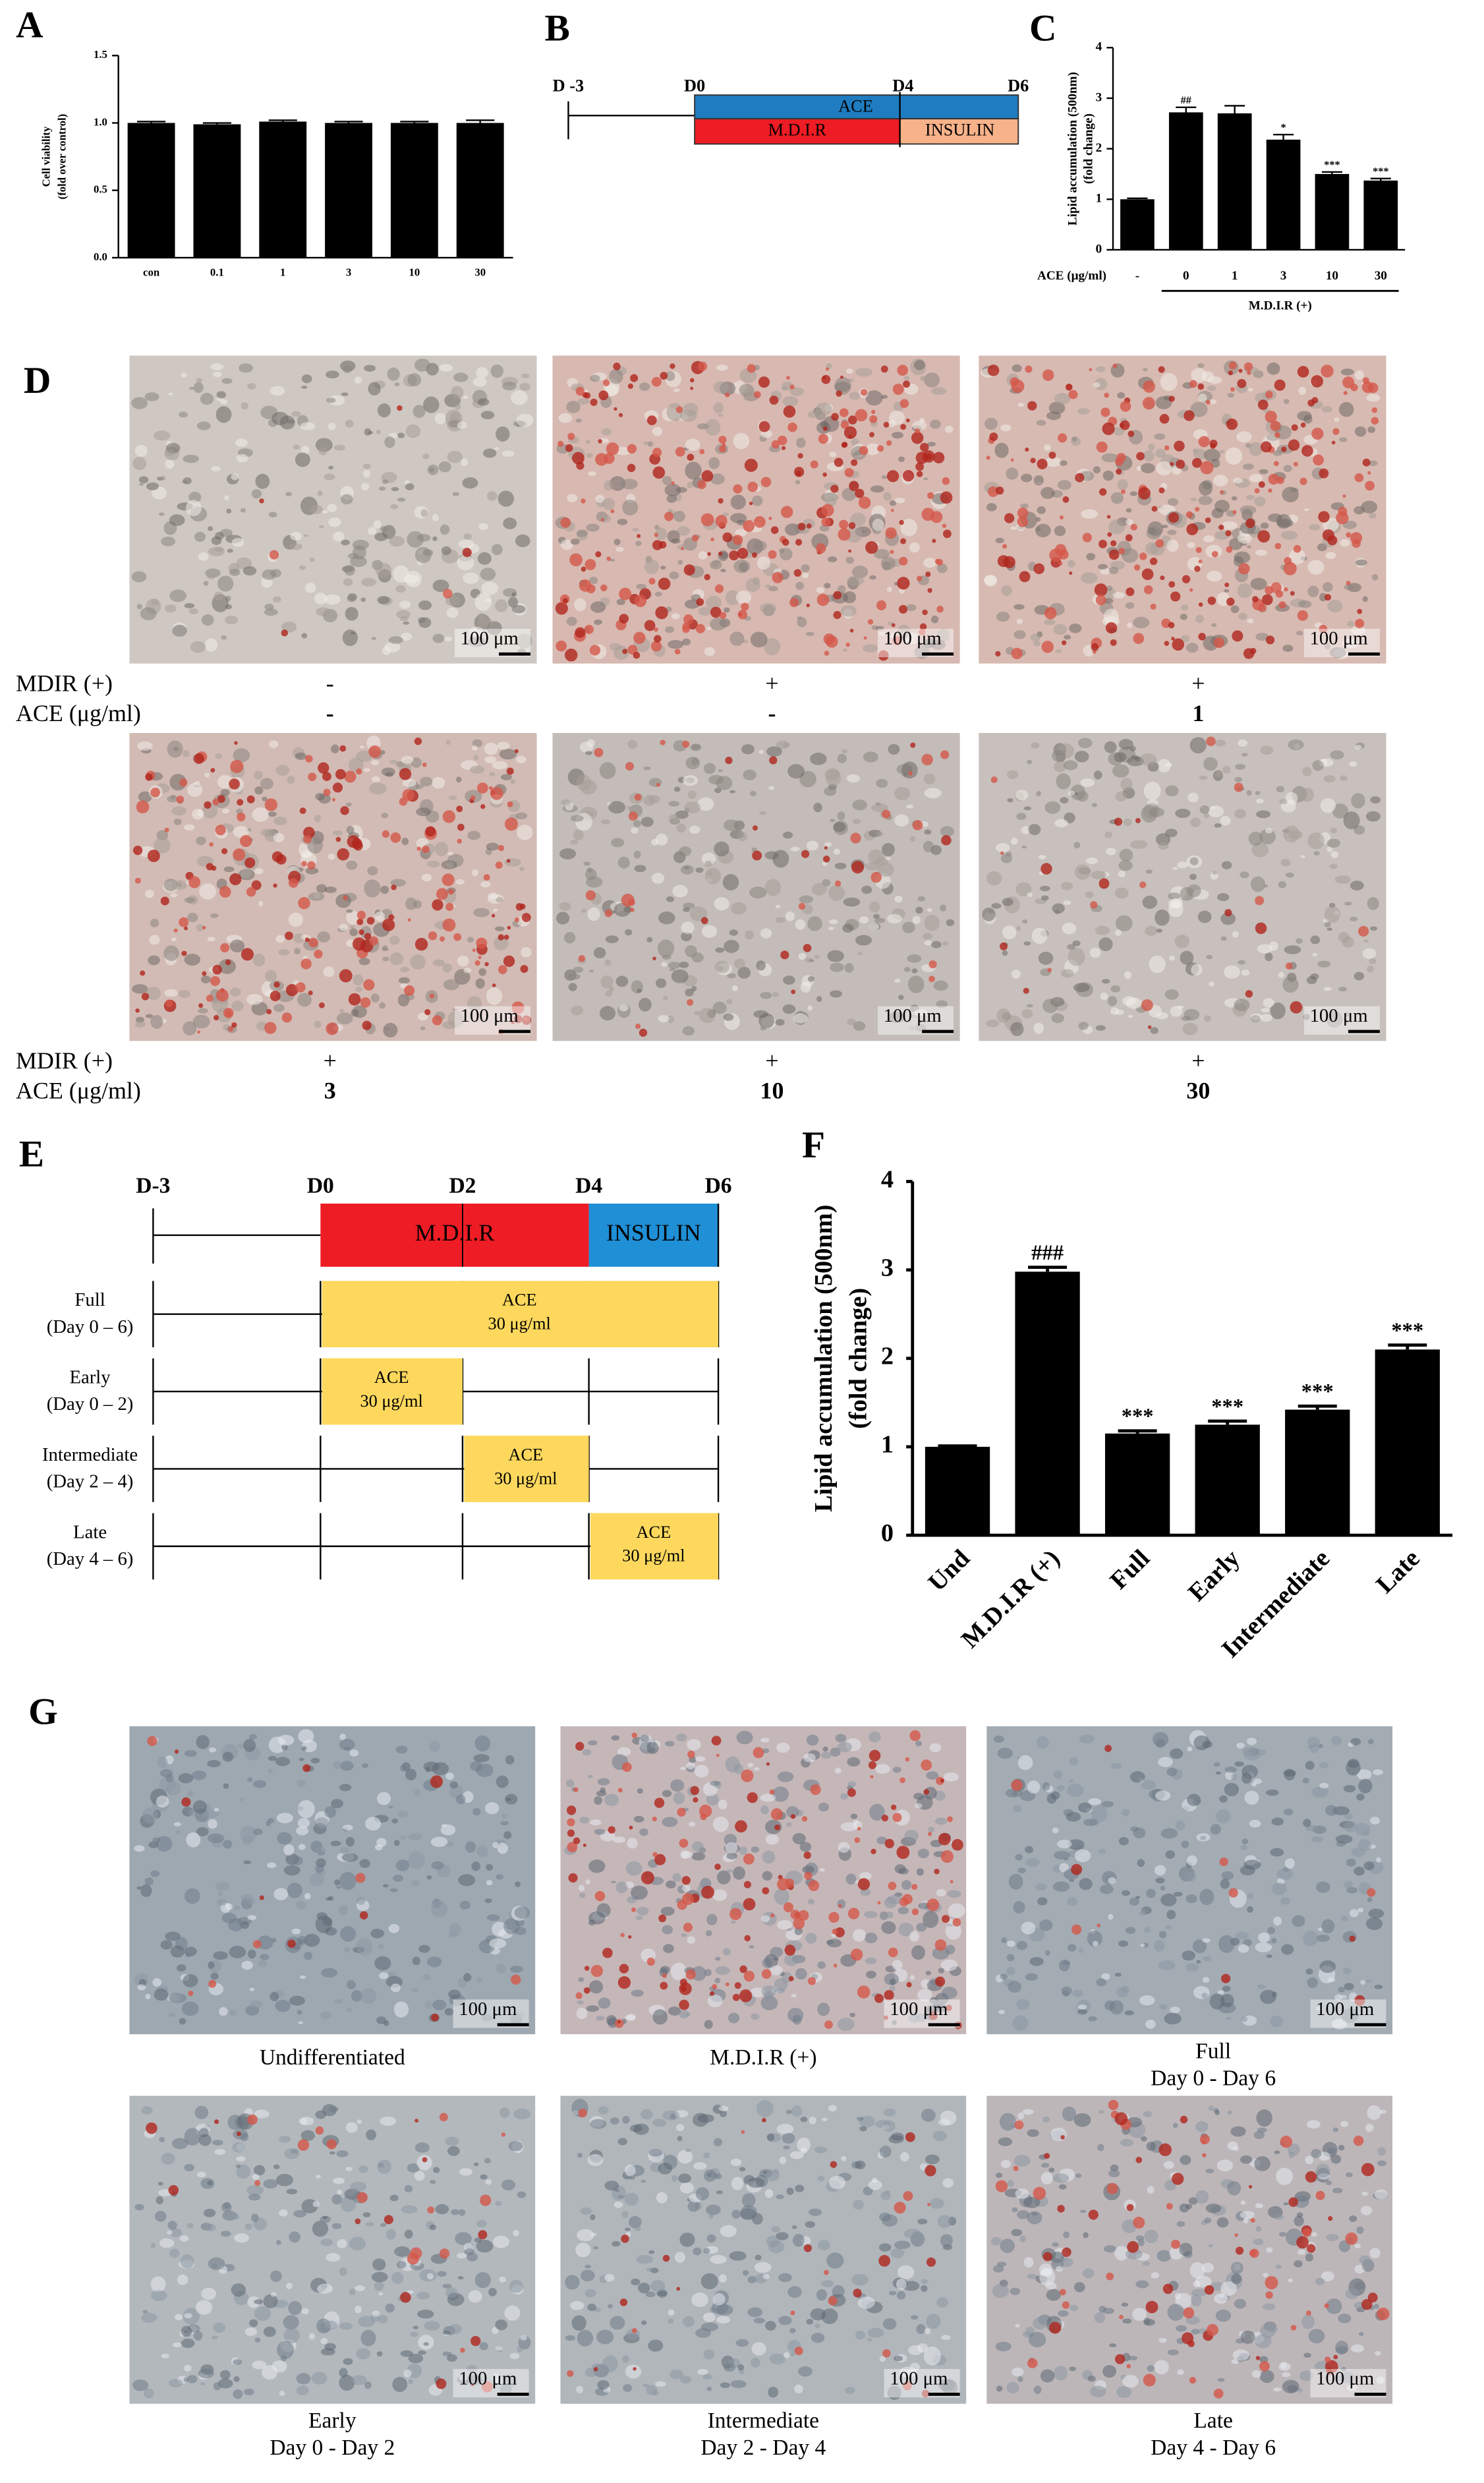 This screenshot has width=1484, height=2483. Describe the element at coordinates (1047, 1253) in the screenshot. I see `significance: ###` at that location.